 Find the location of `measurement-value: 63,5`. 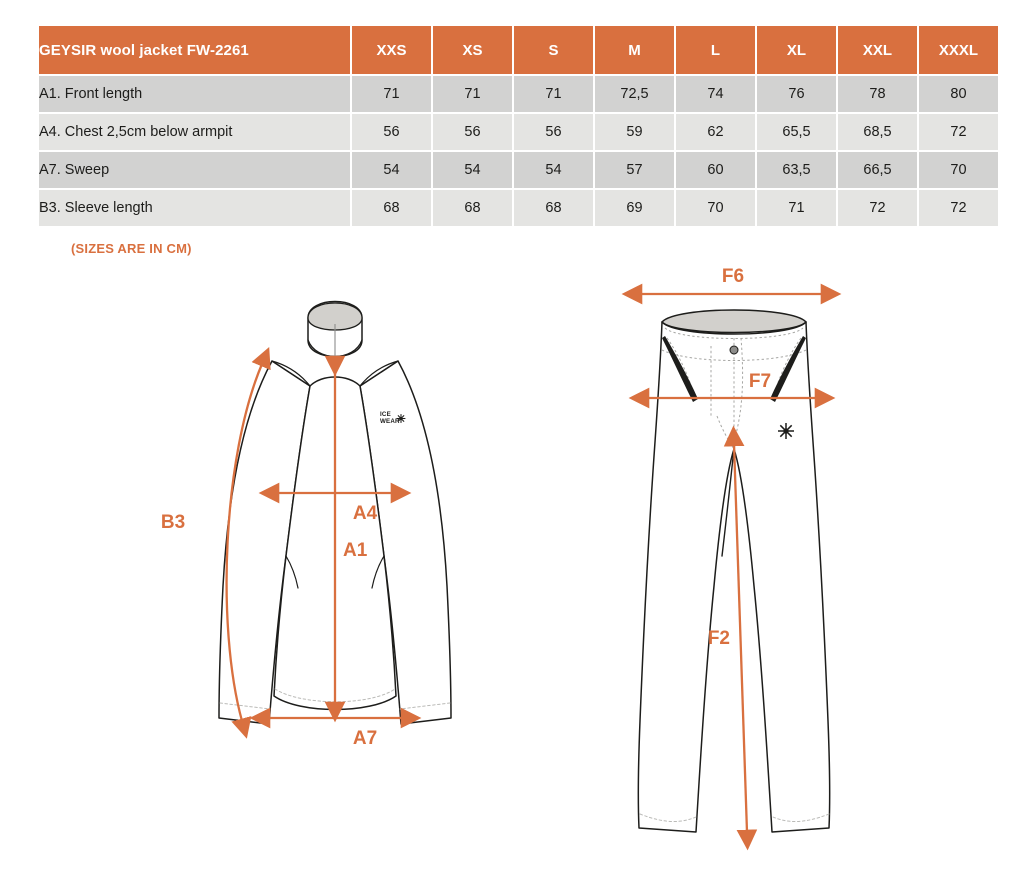

measurement-value: 63,5 is located at coordinates (796, 170).